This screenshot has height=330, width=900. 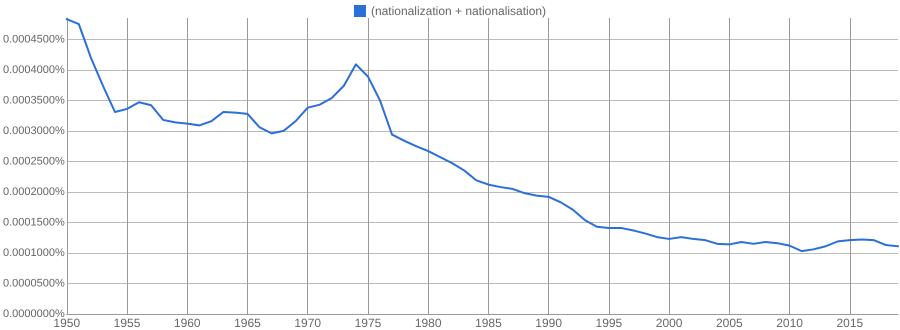 What do you see at coordinates (458, 11) in the screenshot?
I see `legend-label: (nationalization + nationalisation)` at bounding box center [458, 11].